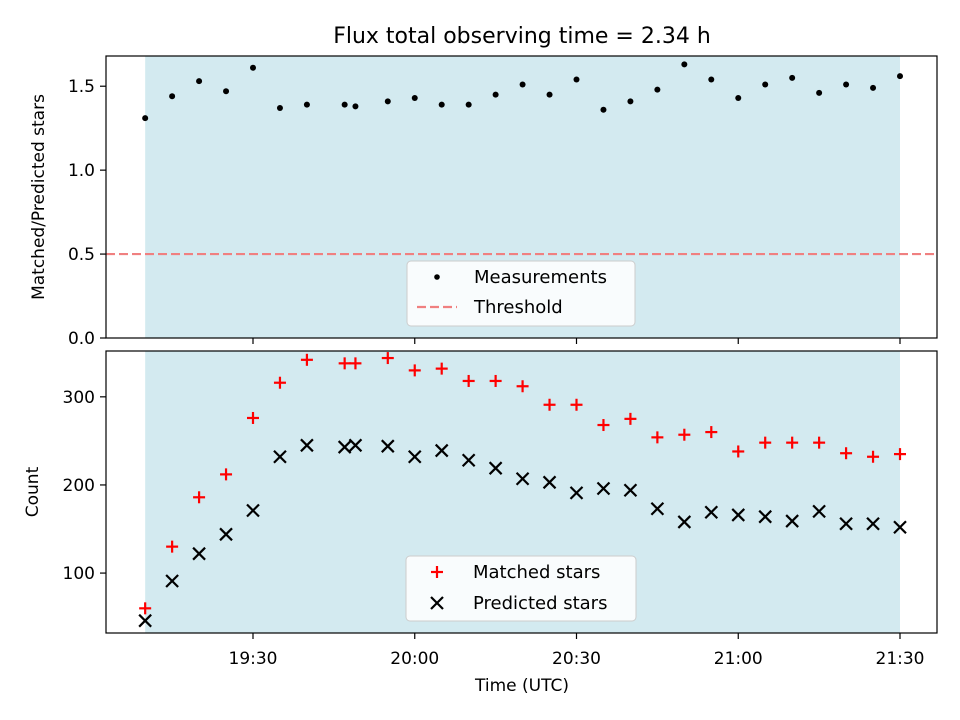 The image size is (960, 720). I want to click on ratio-marks, so click(522, 91).